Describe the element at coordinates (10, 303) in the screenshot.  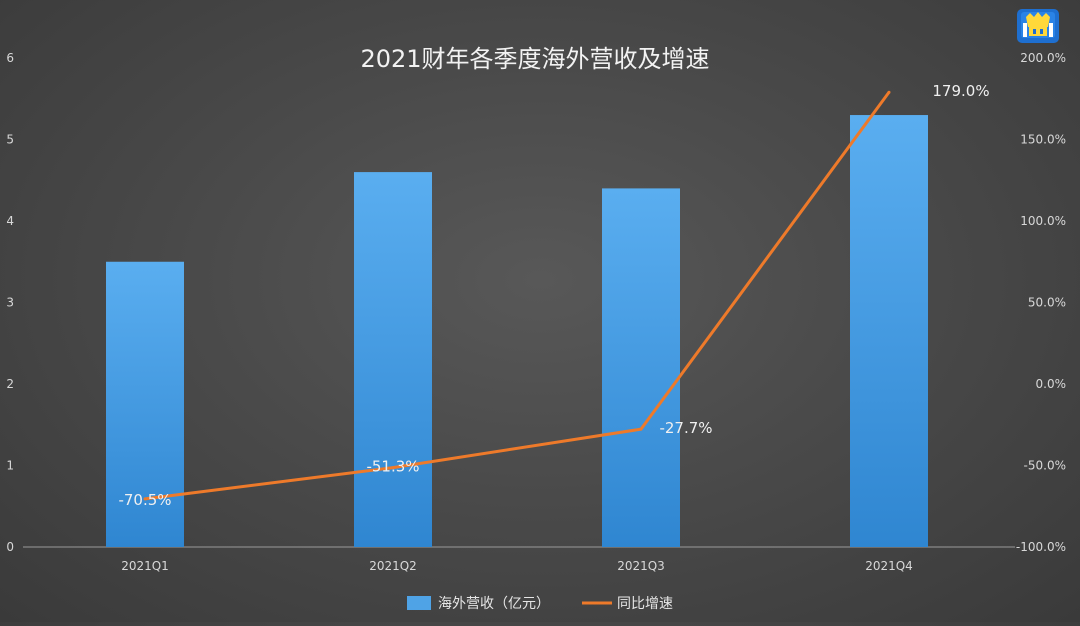
I see `y-left-tick-label: 3` at that location.